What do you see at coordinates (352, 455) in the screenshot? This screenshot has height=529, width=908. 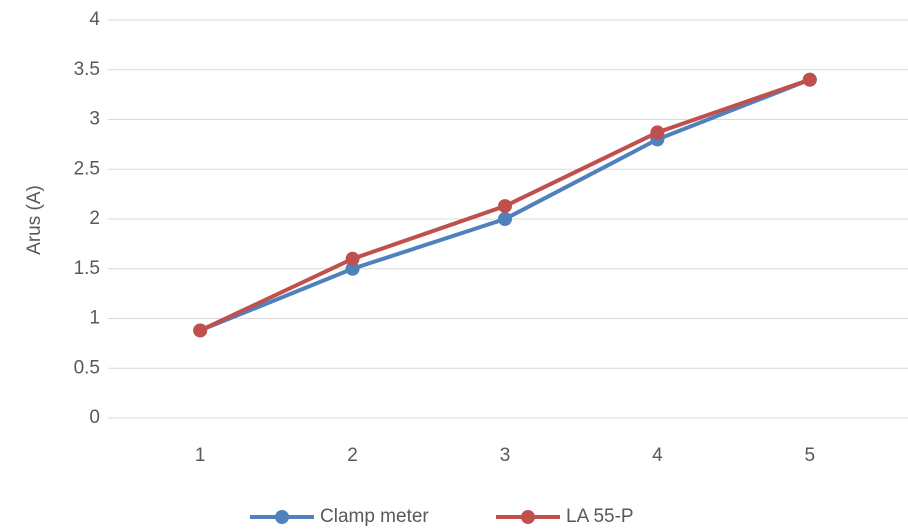 I see `x-tick-label: 2` at bounding box center [352, 455].